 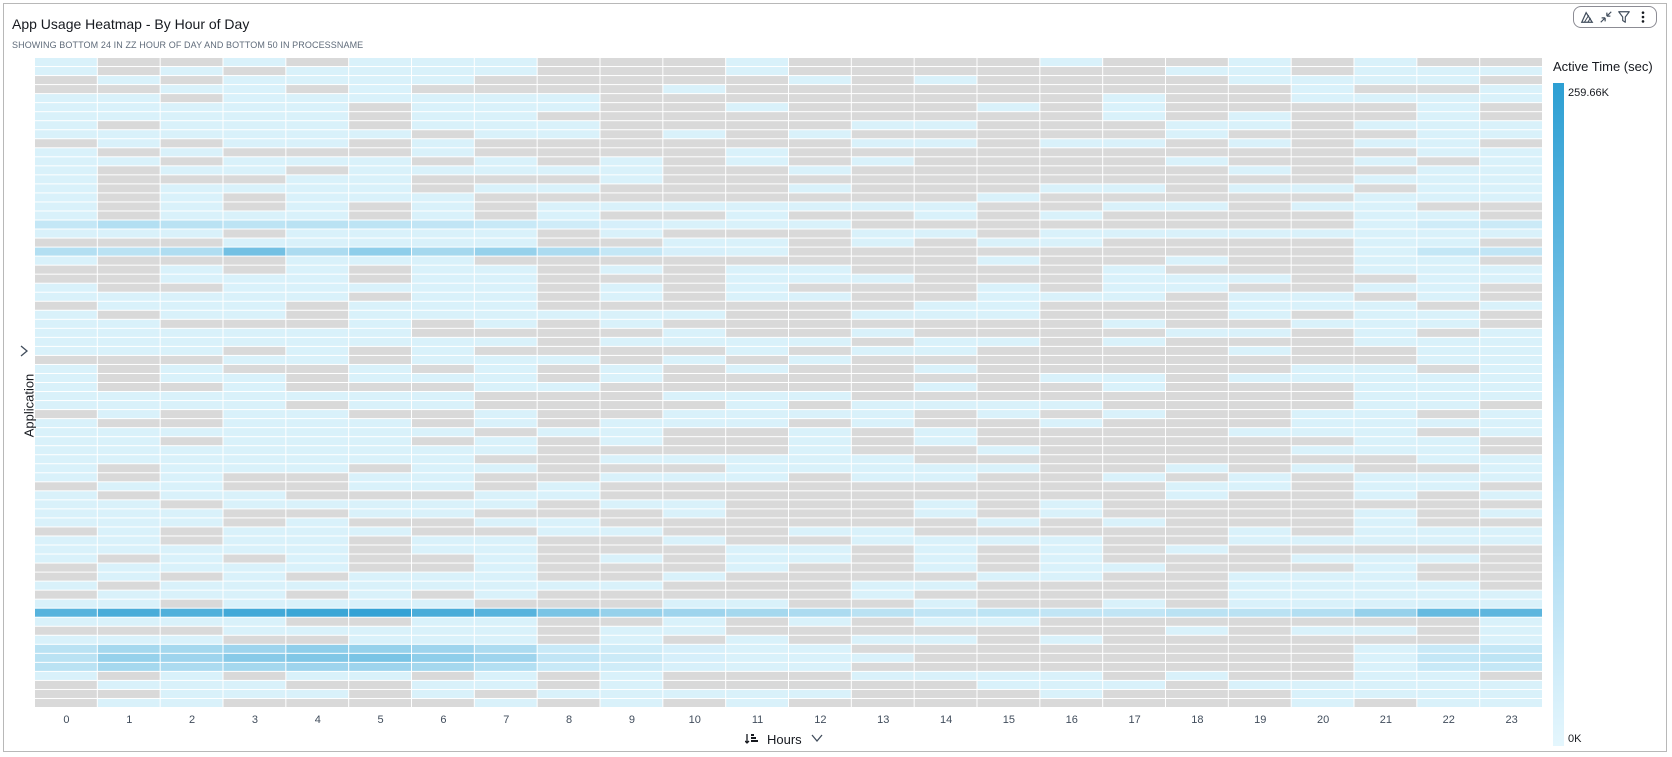 I want to click on sort-icon, so click(x=751, y=739).